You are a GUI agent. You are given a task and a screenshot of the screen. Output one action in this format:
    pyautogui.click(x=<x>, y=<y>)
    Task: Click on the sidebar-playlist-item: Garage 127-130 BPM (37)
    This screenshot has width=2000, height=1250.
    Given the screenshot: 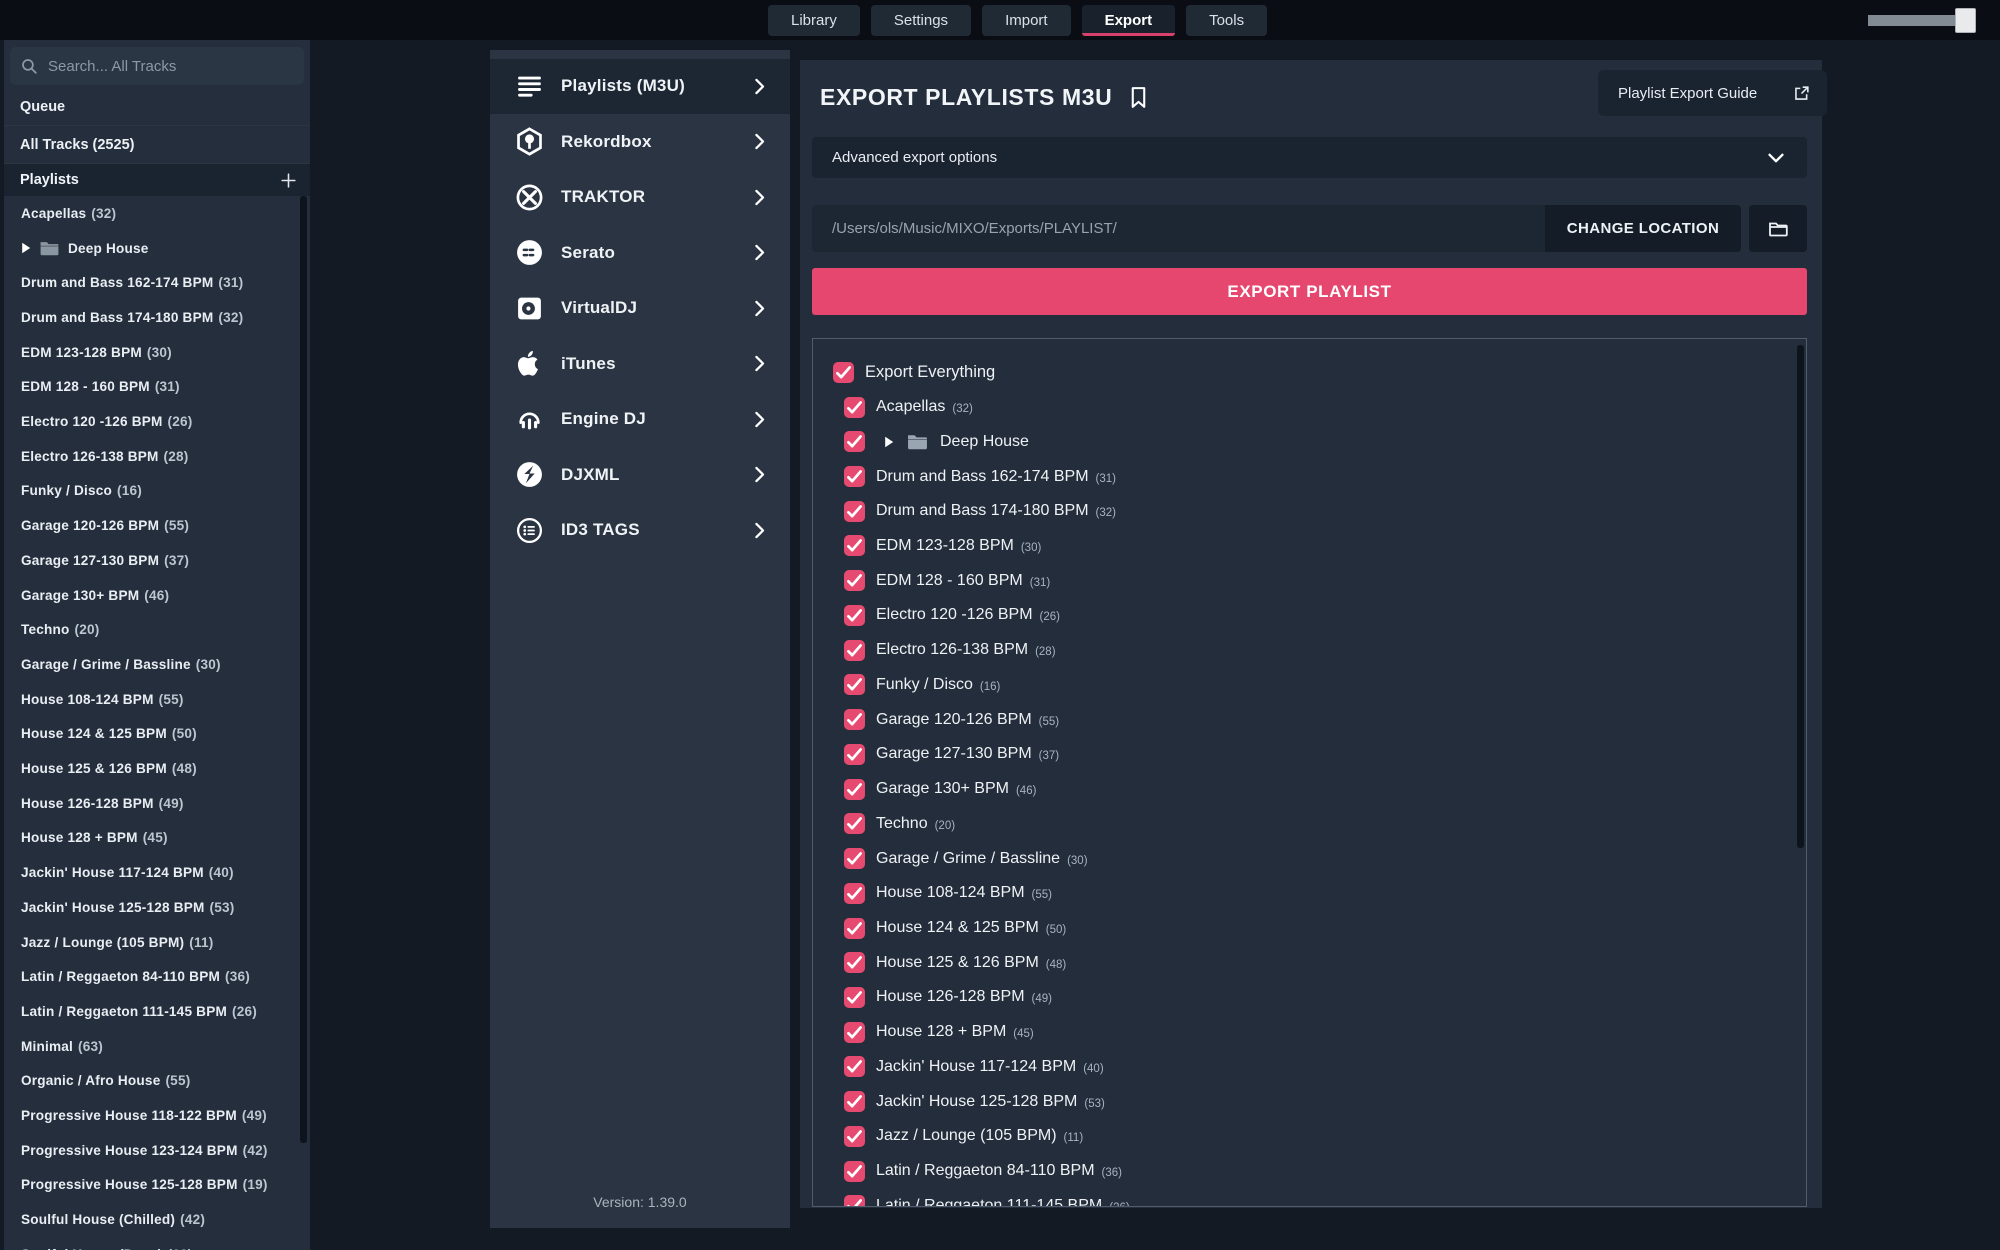 What is the action you would take?
    pyautogui.click(x=105, y=560)
    